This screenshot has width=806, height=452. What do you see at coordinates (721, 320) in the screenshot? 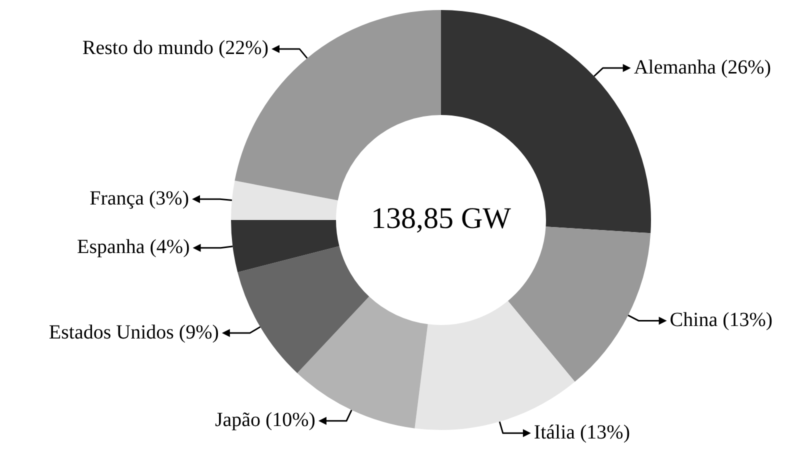
I see `slice-label: China (13%)` at bounding box center [721, 320].